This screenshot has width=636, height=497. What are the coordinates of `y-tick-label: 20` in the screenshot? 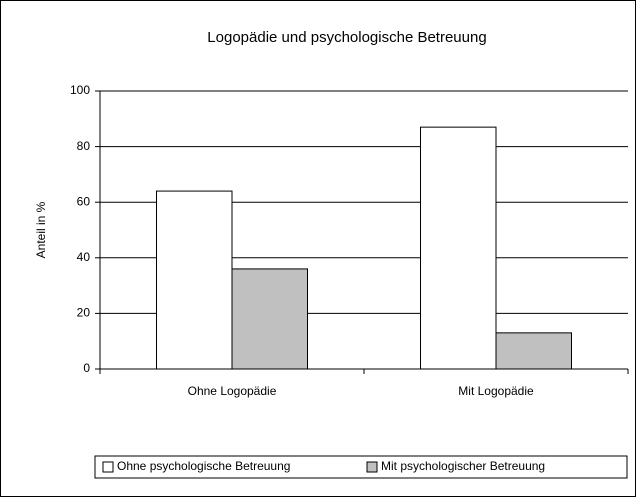 It's located at (84, 313).